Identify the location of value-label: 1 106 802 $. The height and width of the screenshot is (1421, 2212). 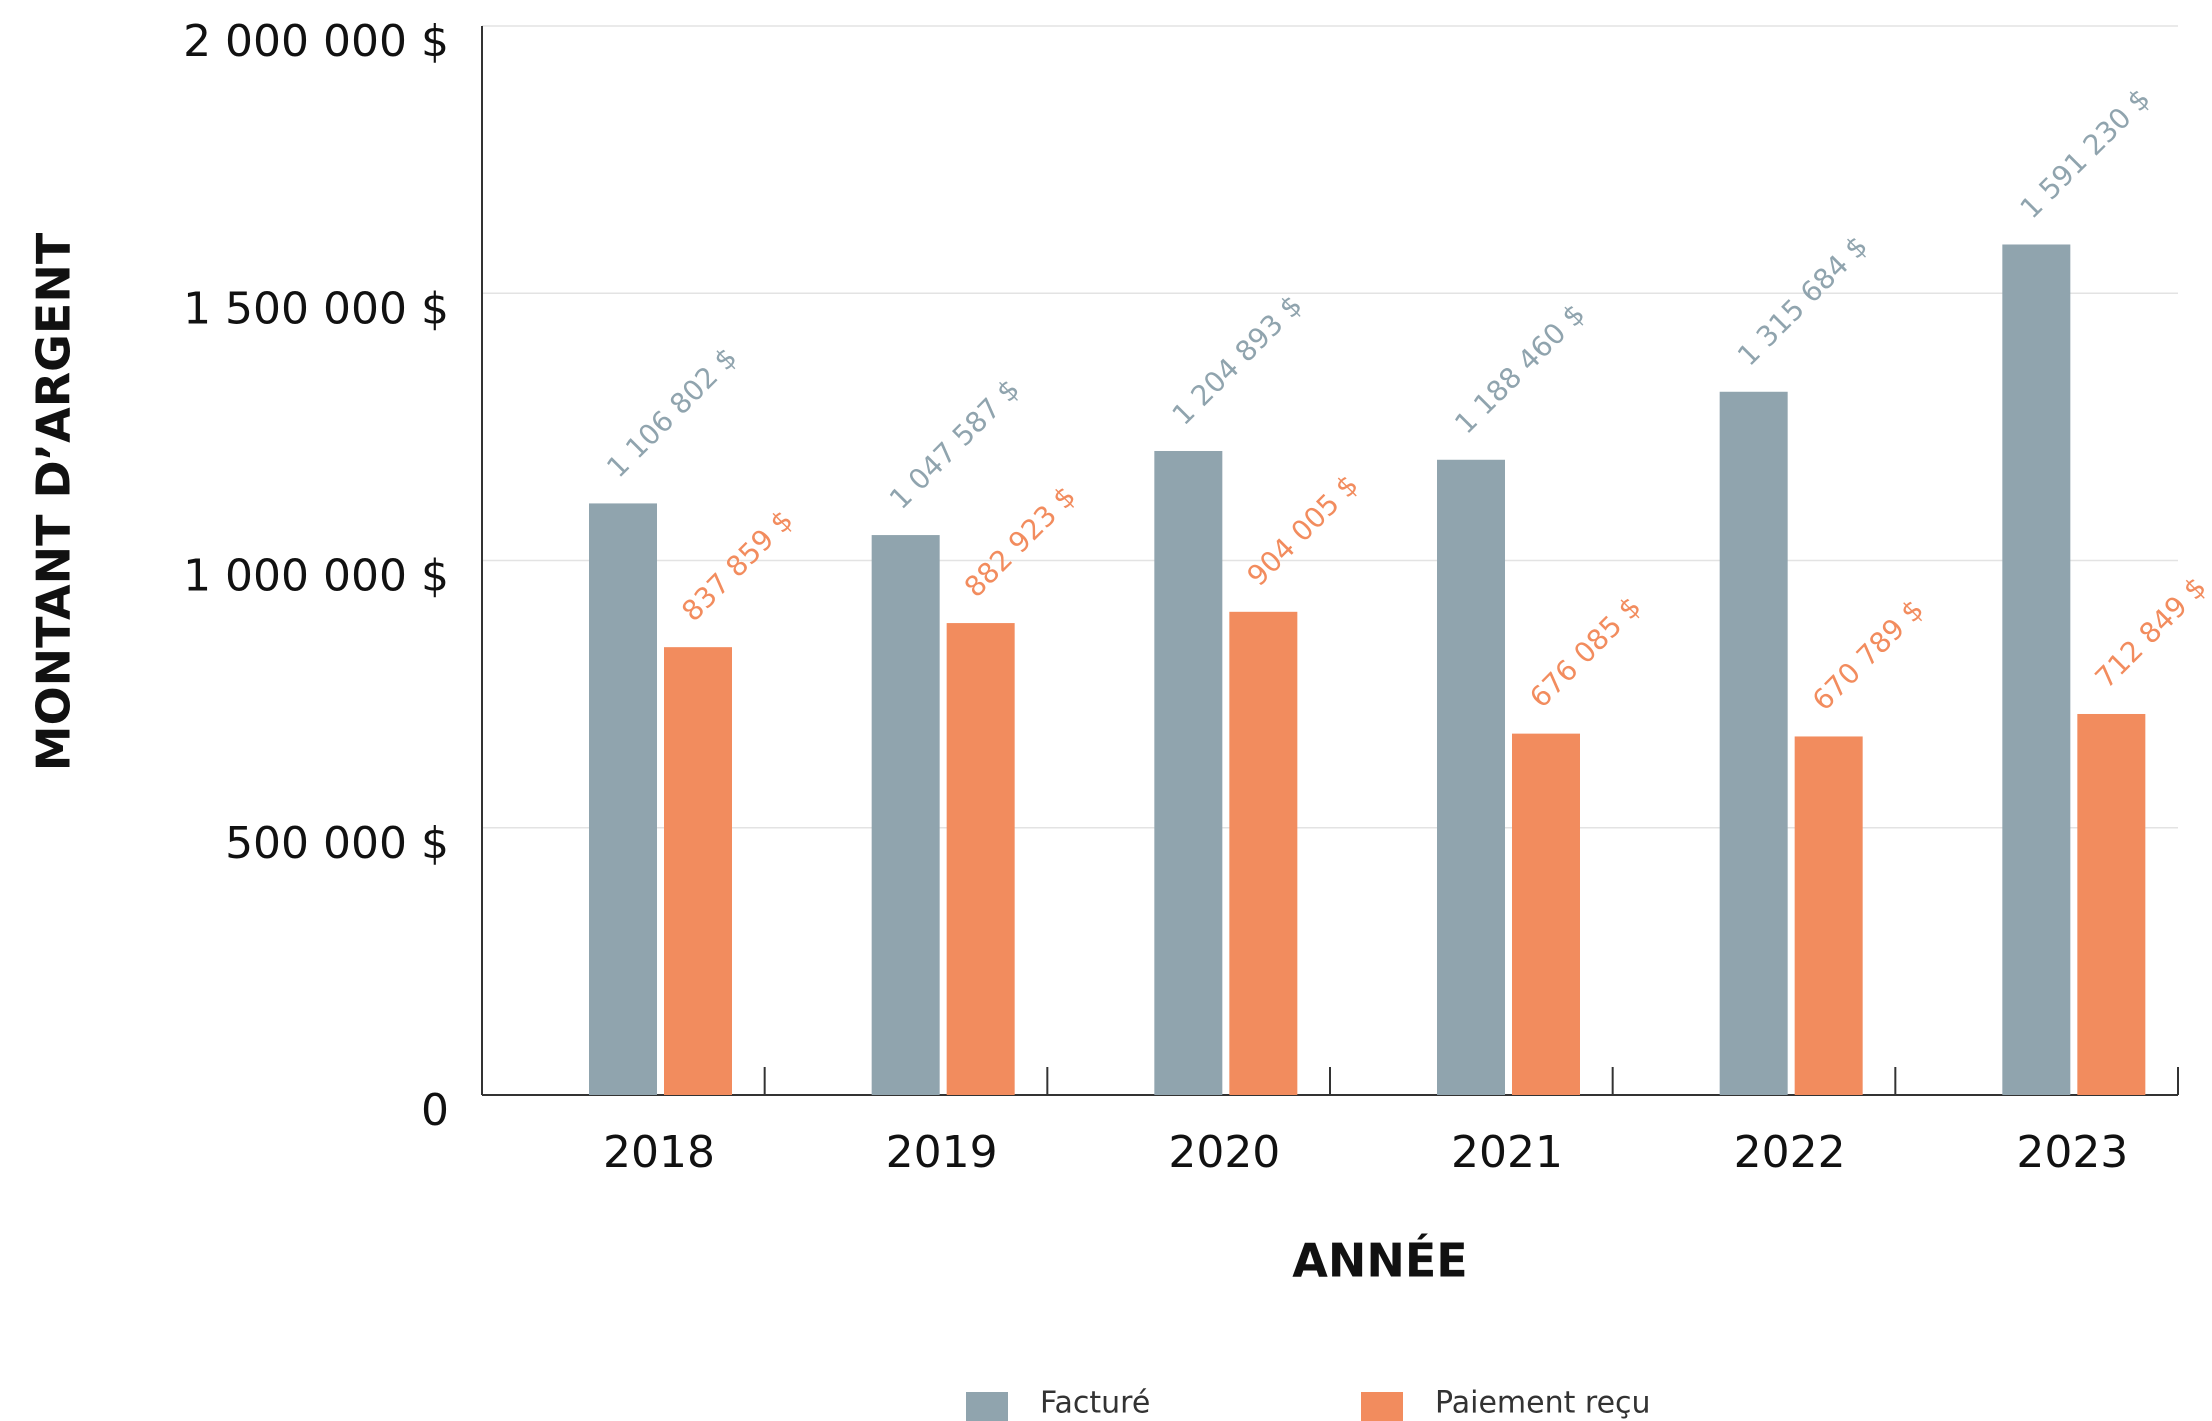
(671, 412).